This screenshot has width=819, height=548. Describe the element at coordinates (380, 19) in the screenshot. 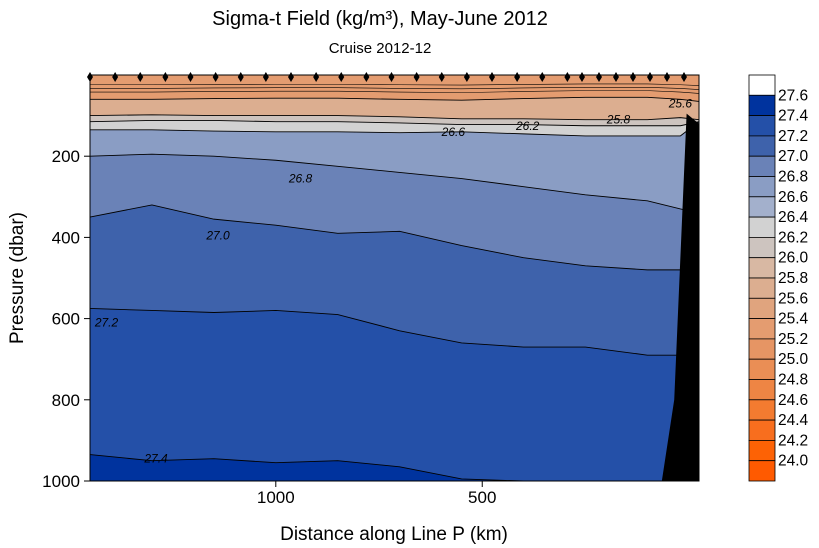

I see `chart-title: Sigma-t Field (kg/m³), May-June 2012` at that location.